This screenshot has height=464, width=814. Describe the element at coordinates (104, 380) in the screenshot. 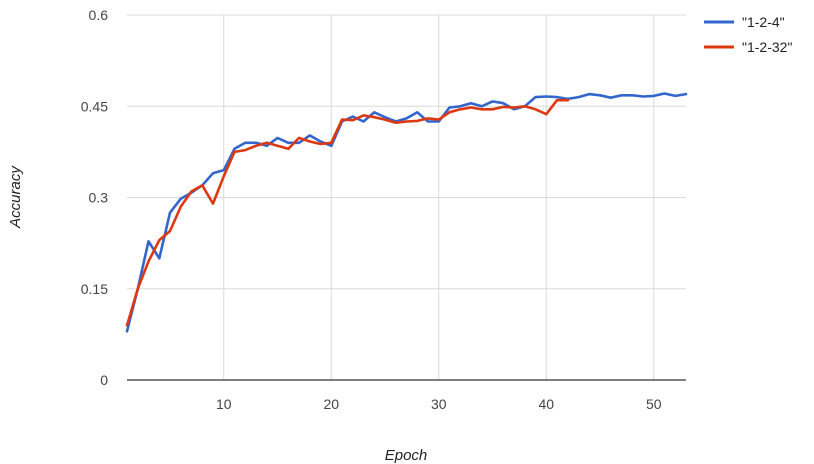

I see `y-tick-label: 0` at that location.